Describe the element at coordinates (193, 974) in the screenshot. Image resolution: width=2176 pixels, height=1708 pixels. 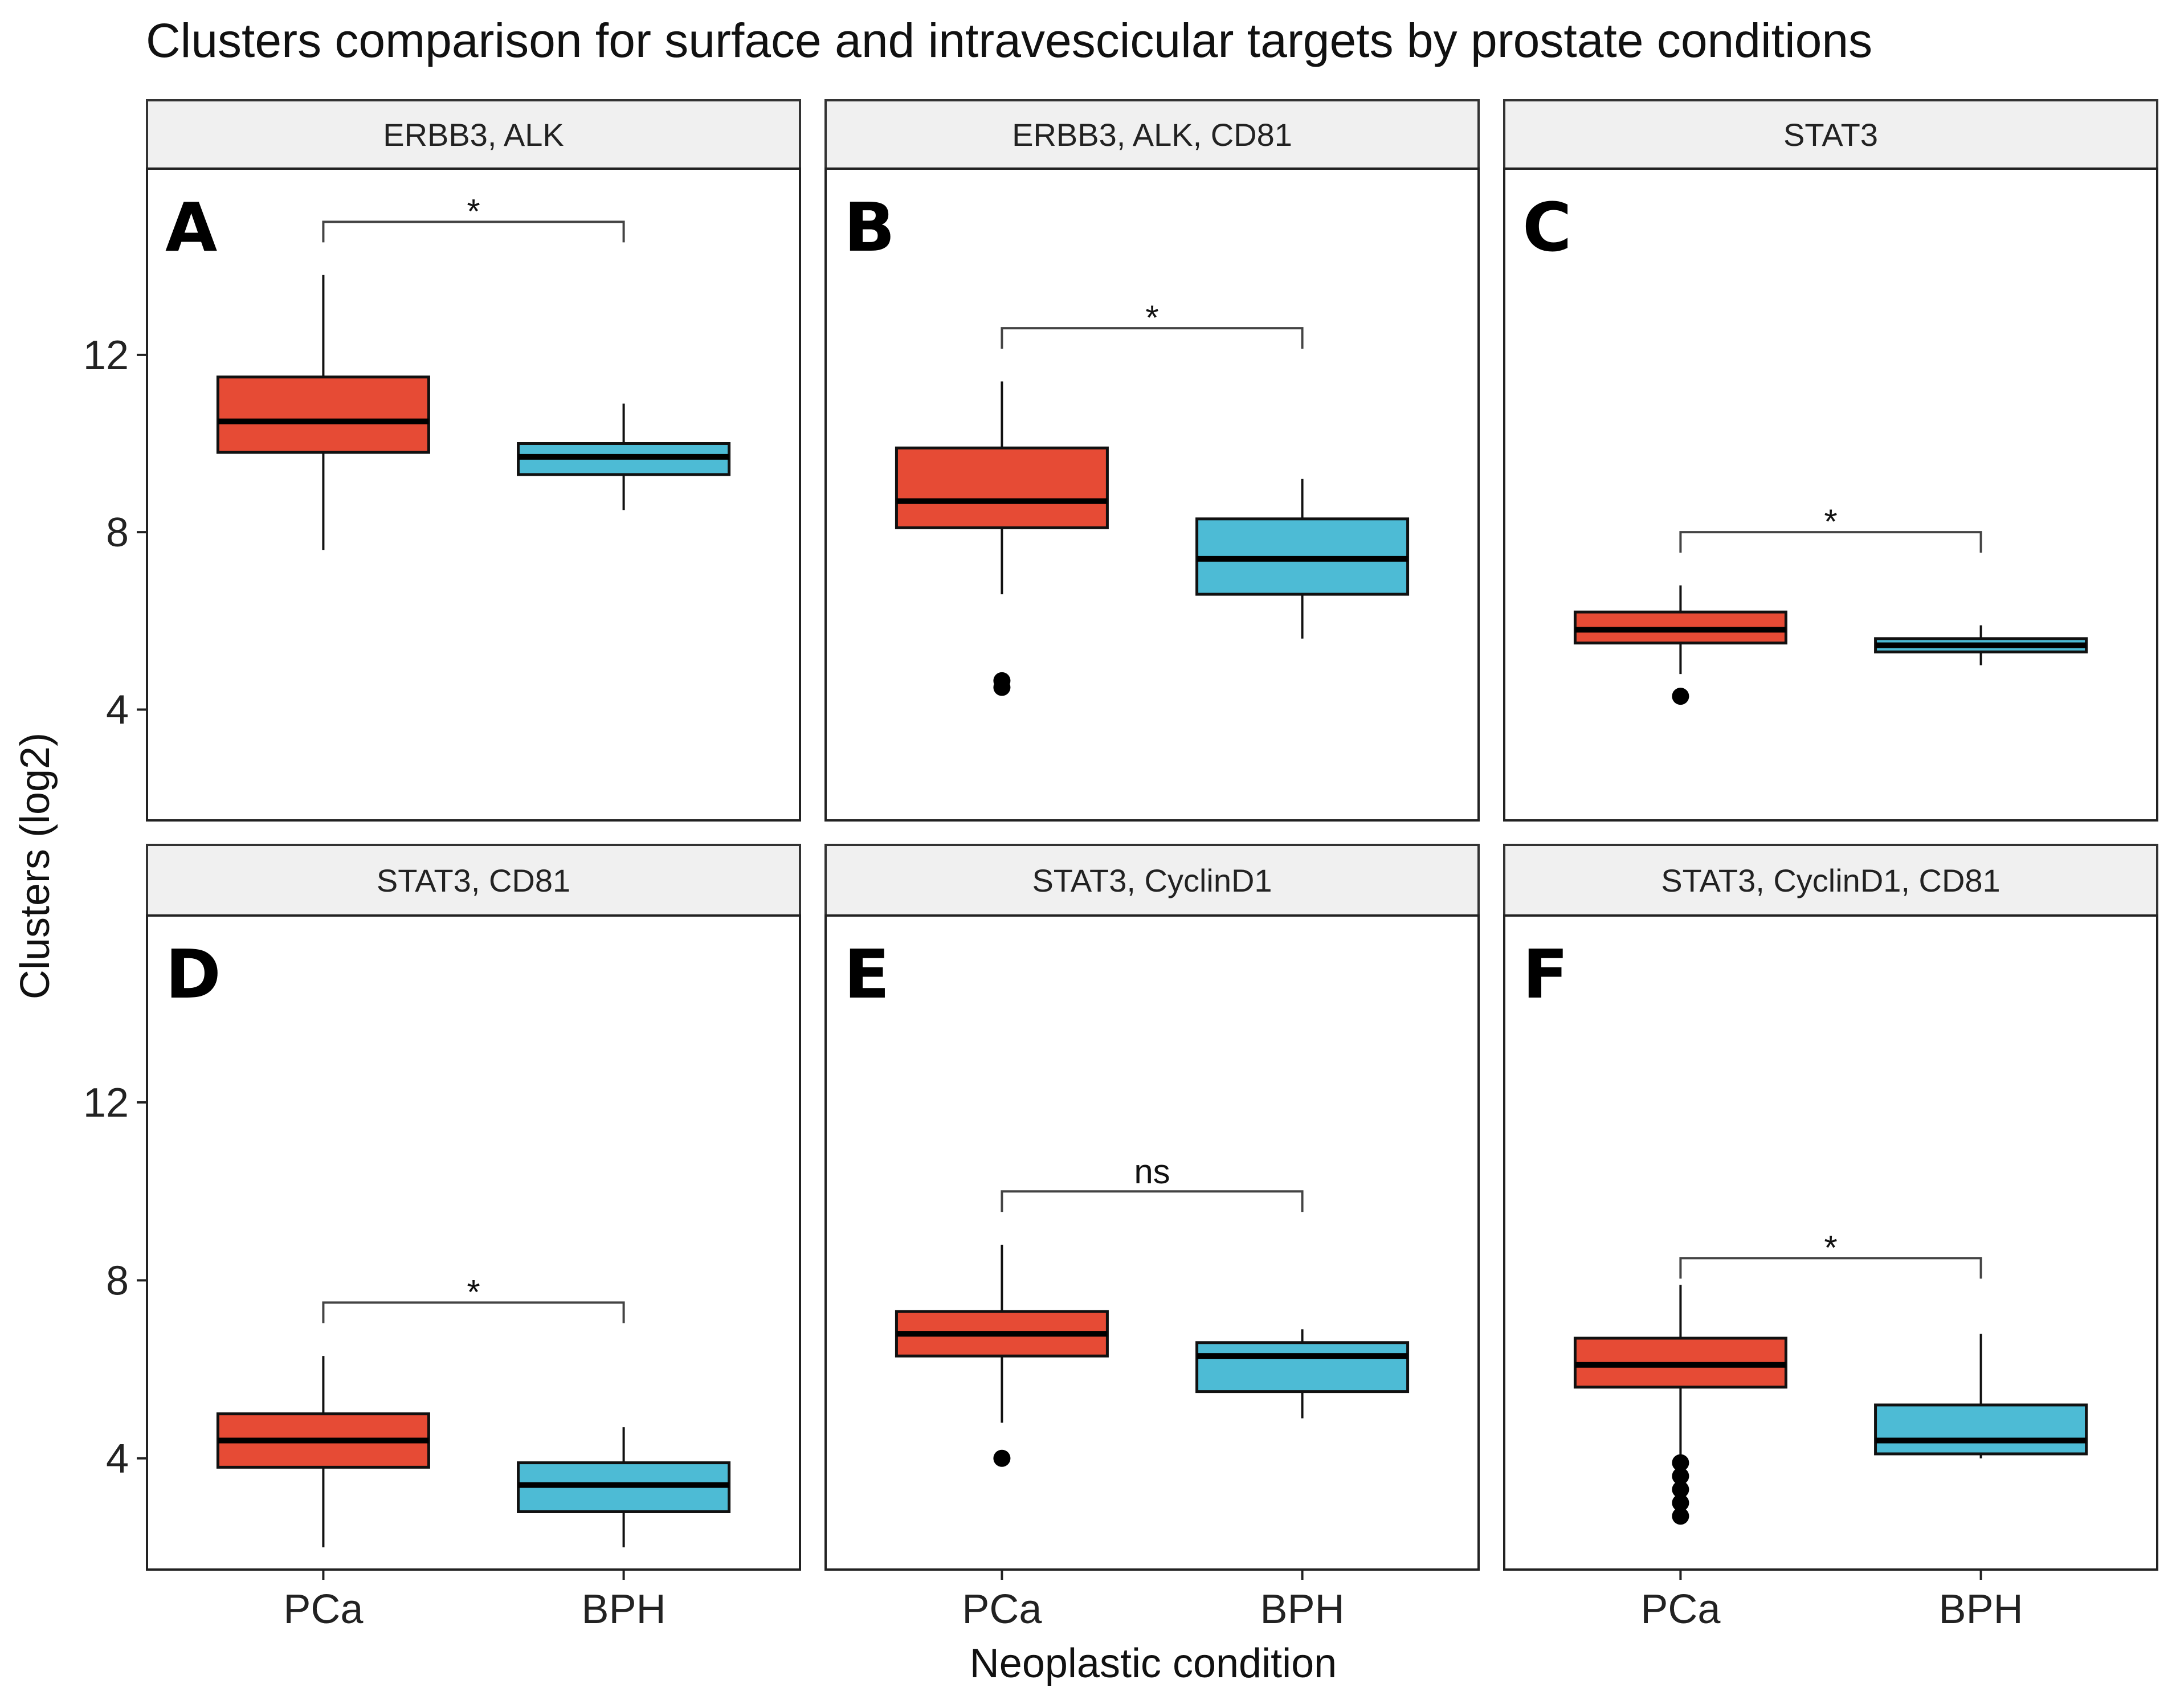
I see `panel-letter: D` at that location.